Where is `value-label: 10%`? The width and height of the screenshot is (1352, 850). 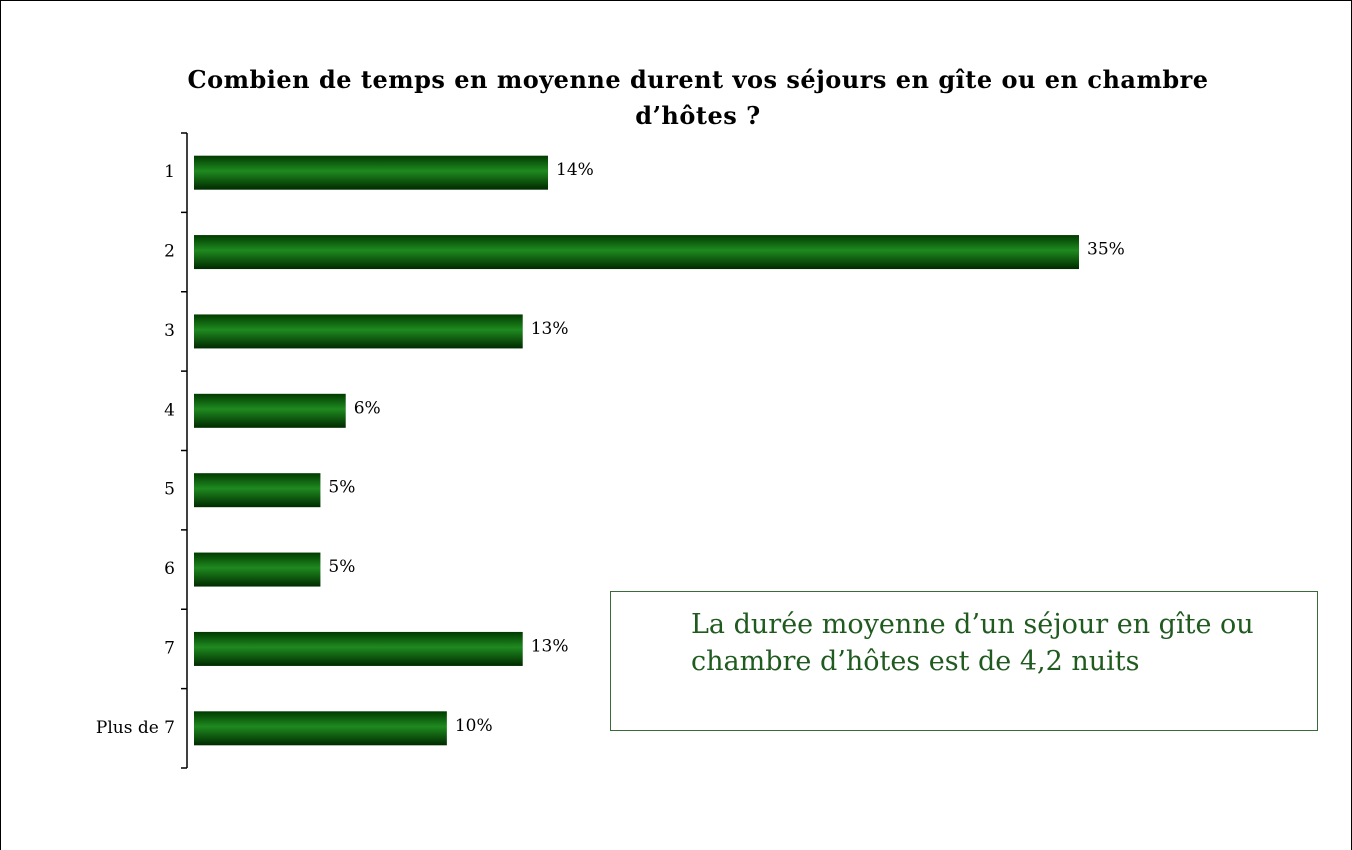
value-label: 10% is located at coordinates (474, 726).